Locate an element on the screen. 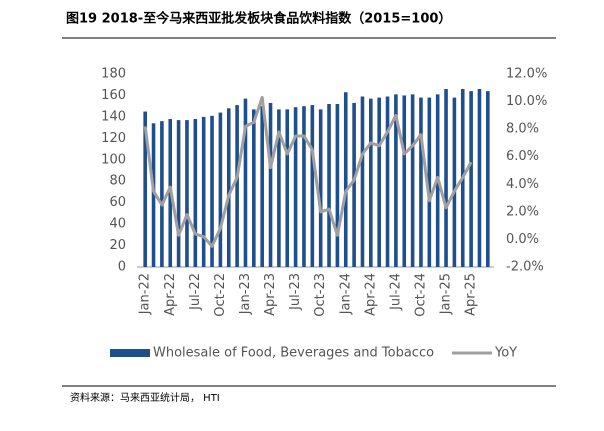  y2-tick-label: 2.0% is located at coordinates (522, 211).